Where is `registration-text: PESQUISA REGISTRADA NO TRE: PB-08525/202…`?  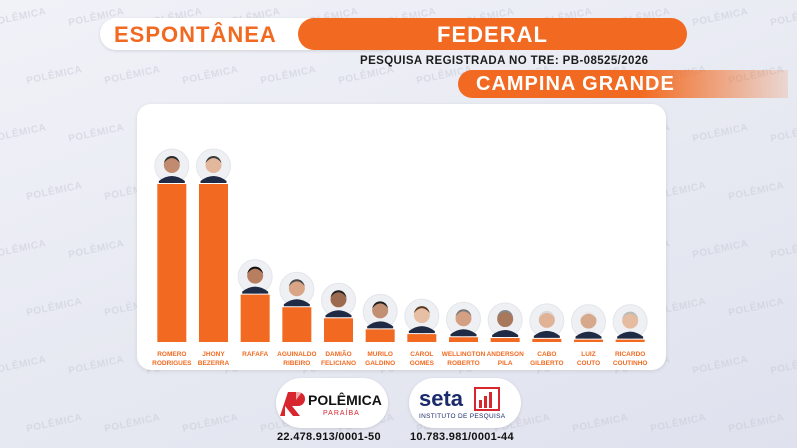
registration-text: PESQUISA REGISTRADA NO TRE: PB-08525/202… is located at coordinates (504, 61).